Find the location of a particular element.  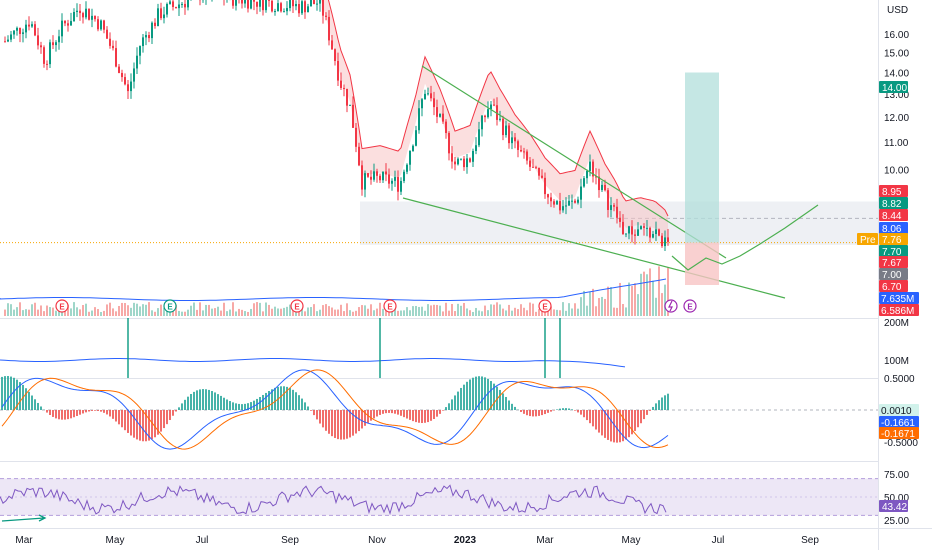

price-tag: 8.06 is located at coordinates (893, 228).